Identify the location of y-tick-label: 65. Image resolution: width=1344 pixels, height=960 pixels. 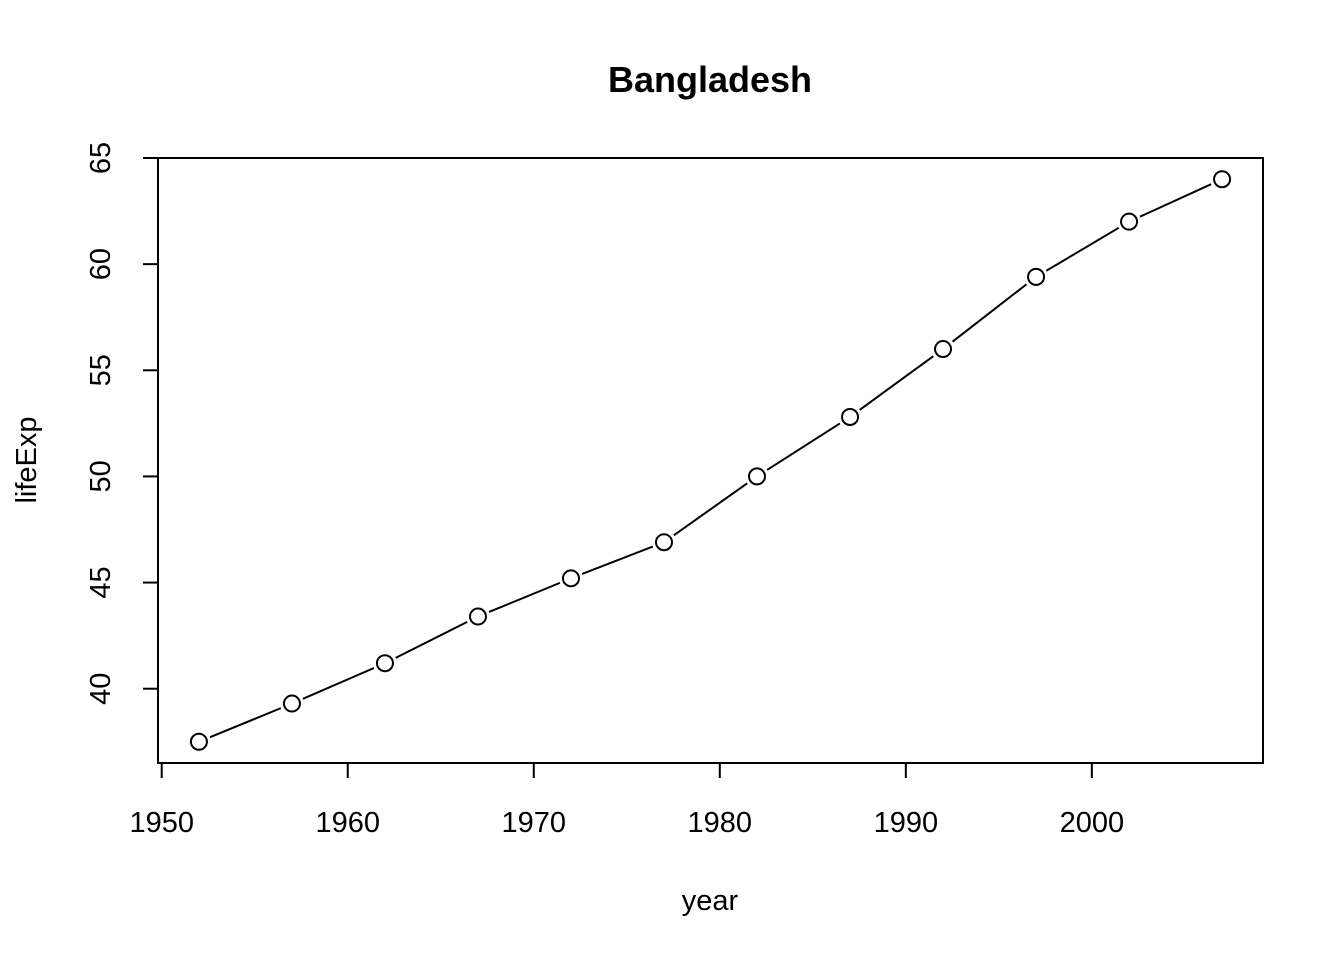
(101, 158).